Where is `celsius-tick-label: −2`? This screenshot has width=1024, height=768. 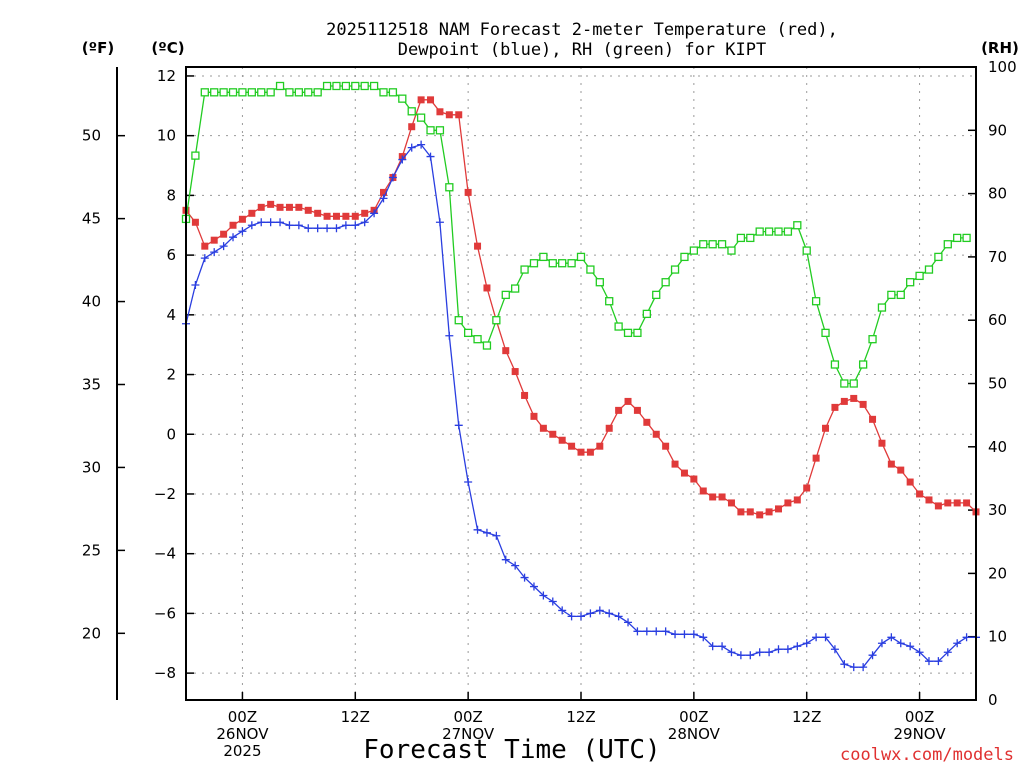 celsius-tick-label: −2 is located at coordinates (165, 494).